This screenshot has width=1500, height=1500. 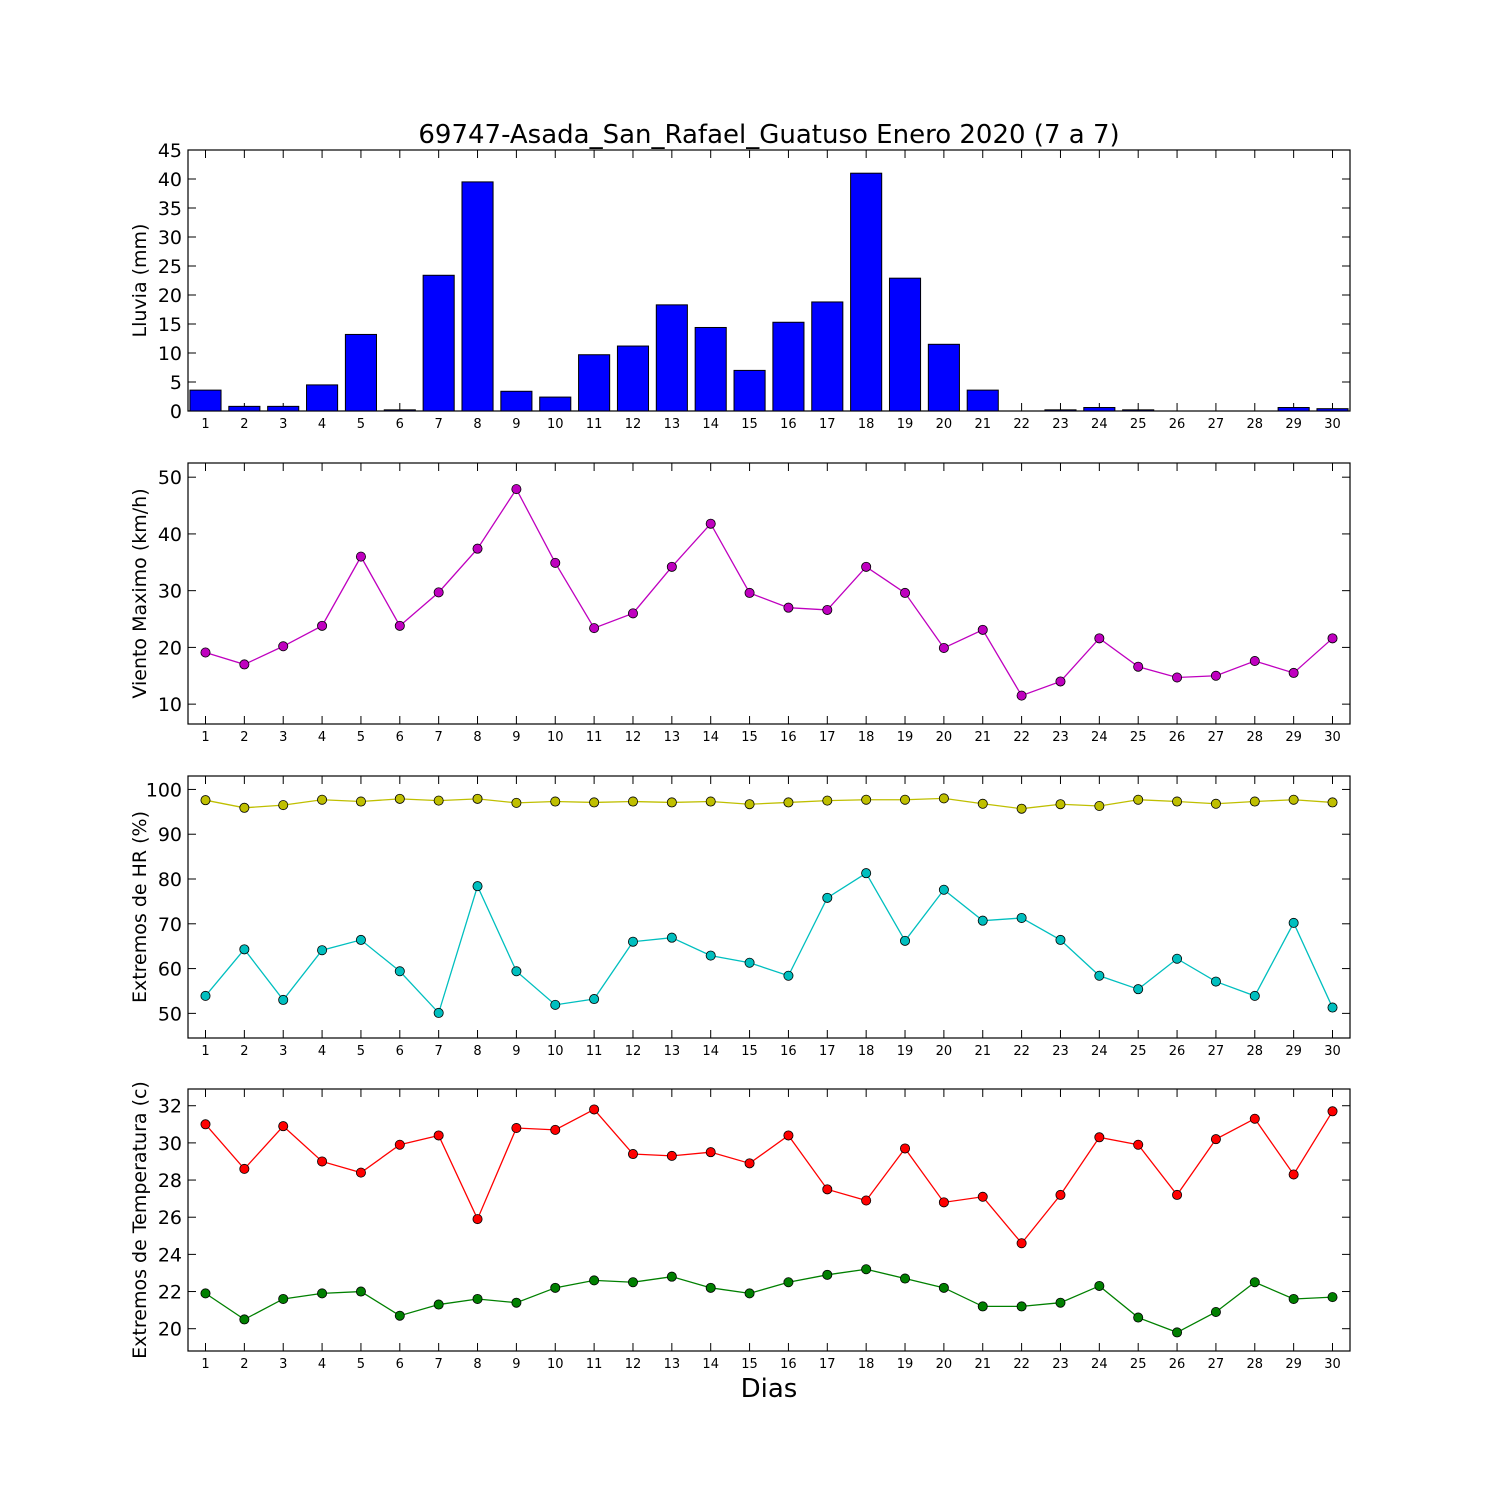 I want to click on plot-frame, so click(x=769, y=593).